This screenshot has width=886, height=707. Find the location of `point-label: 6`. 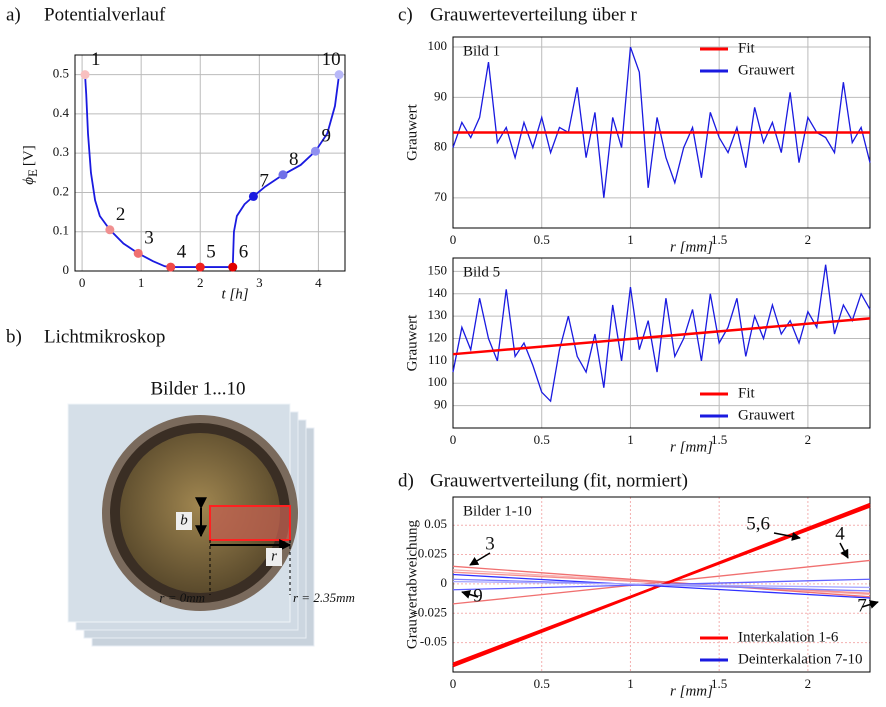

point-label: 6 is located at coordinates (244, 251).